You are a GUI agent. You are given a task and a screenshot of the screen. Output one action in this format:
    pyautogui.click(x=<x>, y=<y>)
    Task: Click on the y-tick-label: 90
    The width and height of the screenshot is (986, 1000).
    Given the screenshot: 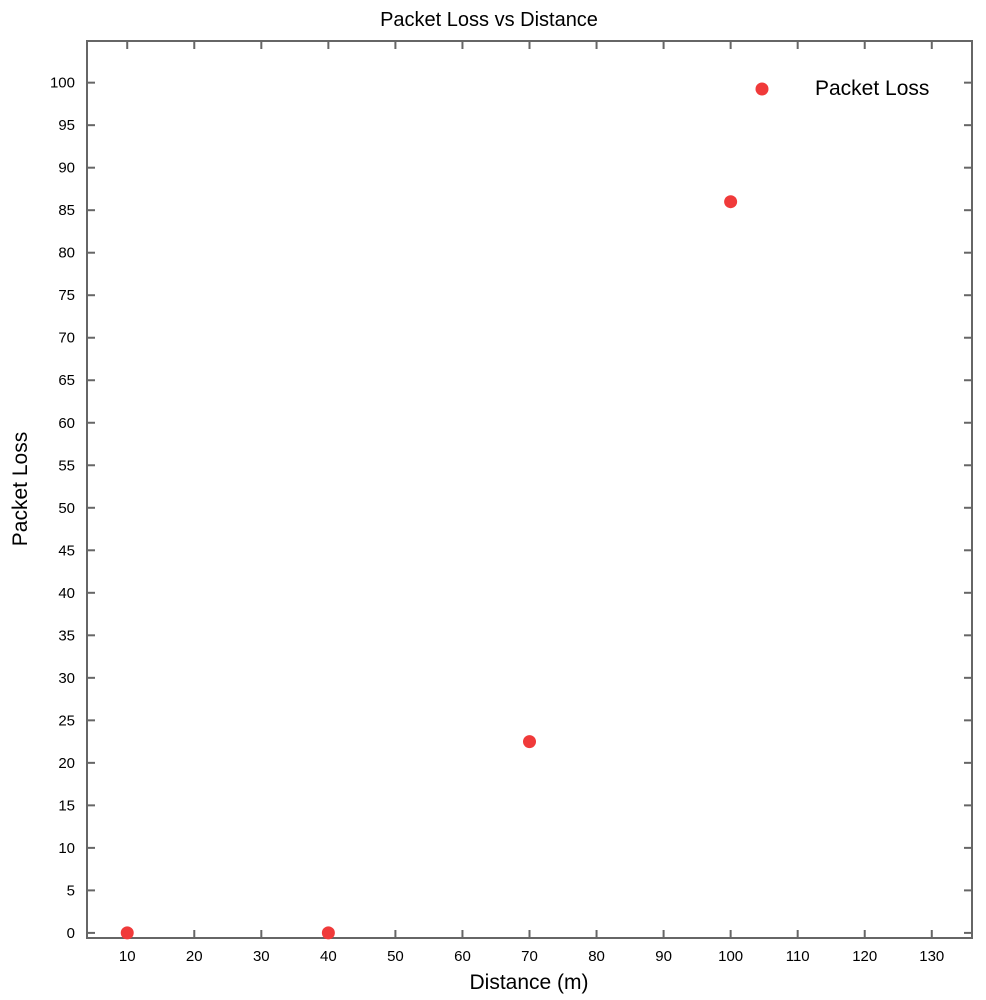 What is the action you would take?
    pyautogui.click(x=66, y=168)
    